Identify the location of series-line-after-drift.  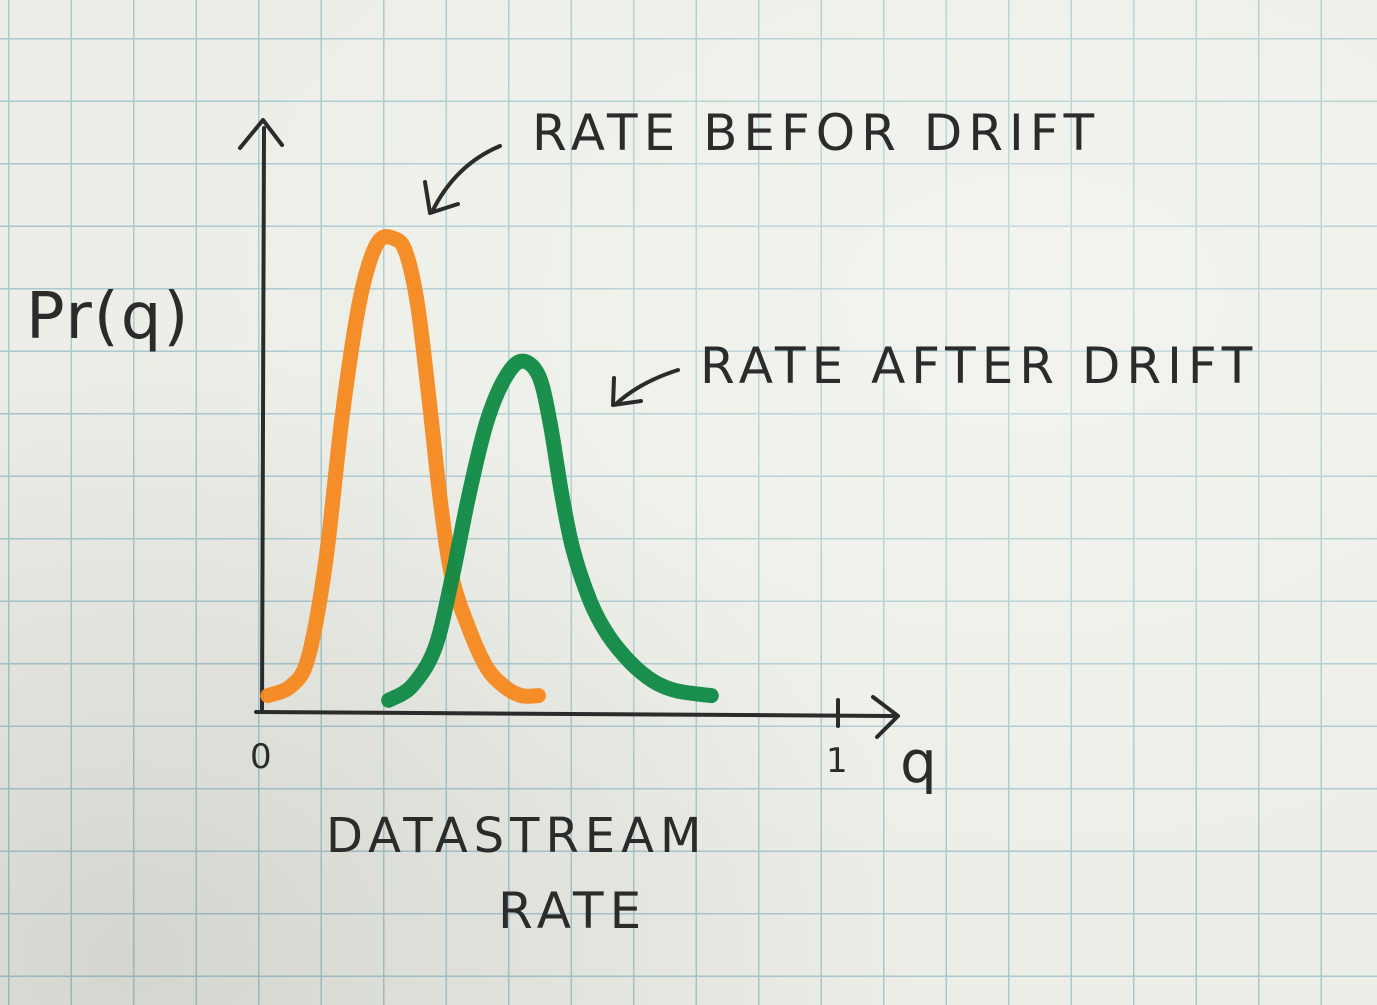
(550, 530).